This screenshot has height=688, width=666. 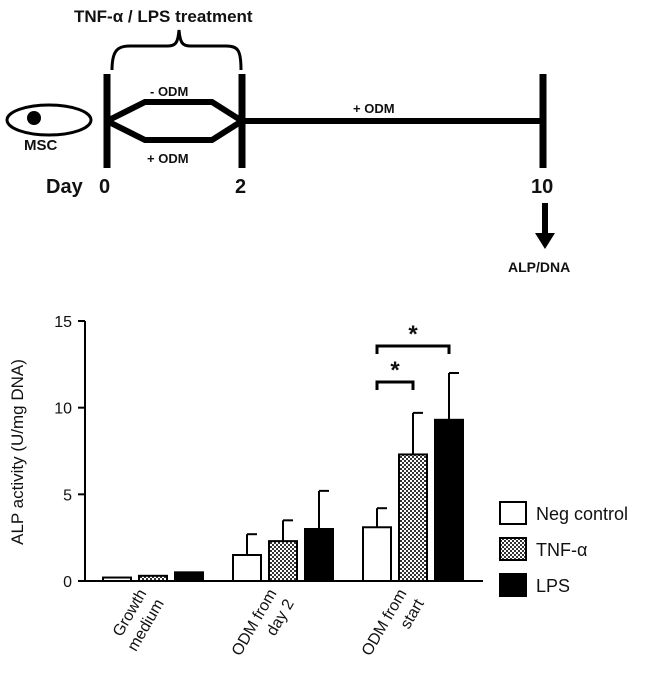 What do you see at coordinates (542, 187) in the screenshot?
I see `day-tick-10: 10` at bounding box center [542, 187].